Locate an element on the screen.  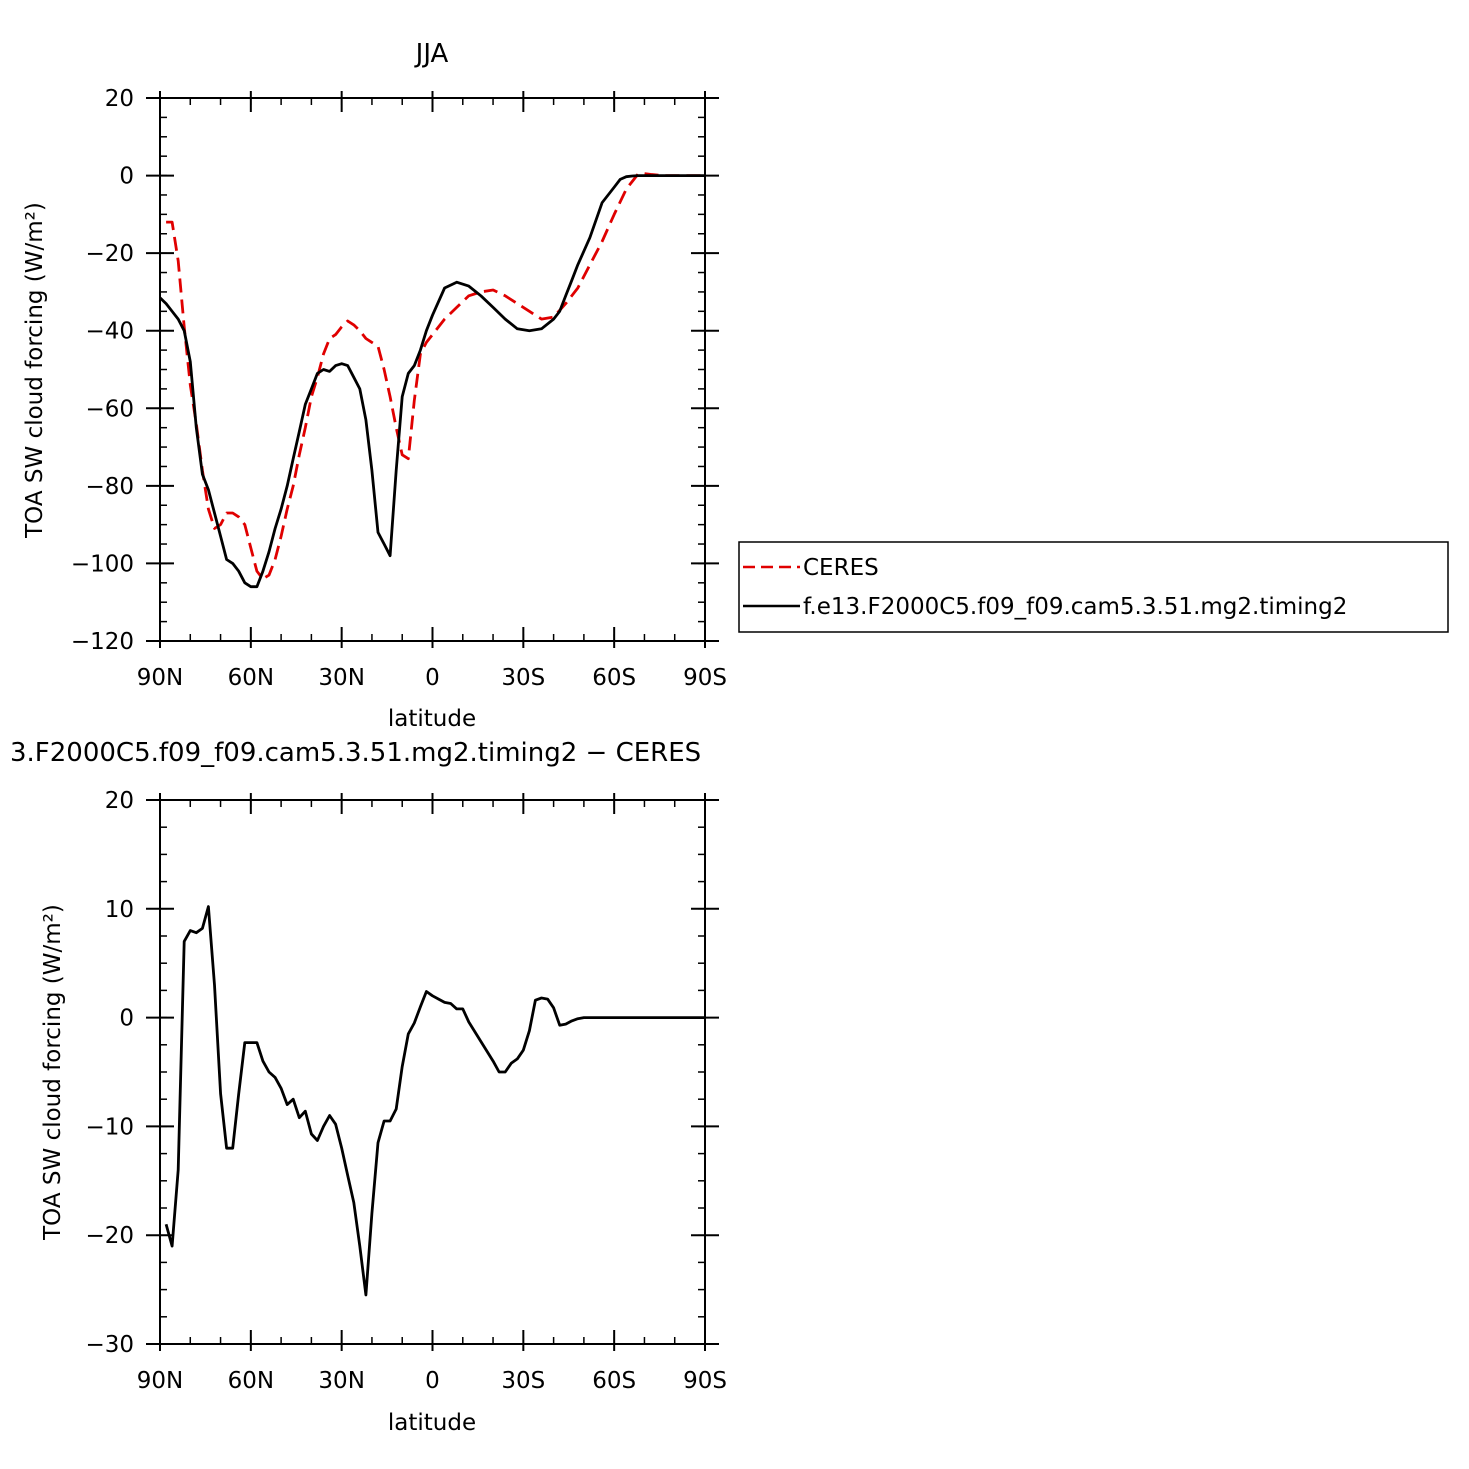
y-tick-label: −30 is located at coordinates (109, 1345).